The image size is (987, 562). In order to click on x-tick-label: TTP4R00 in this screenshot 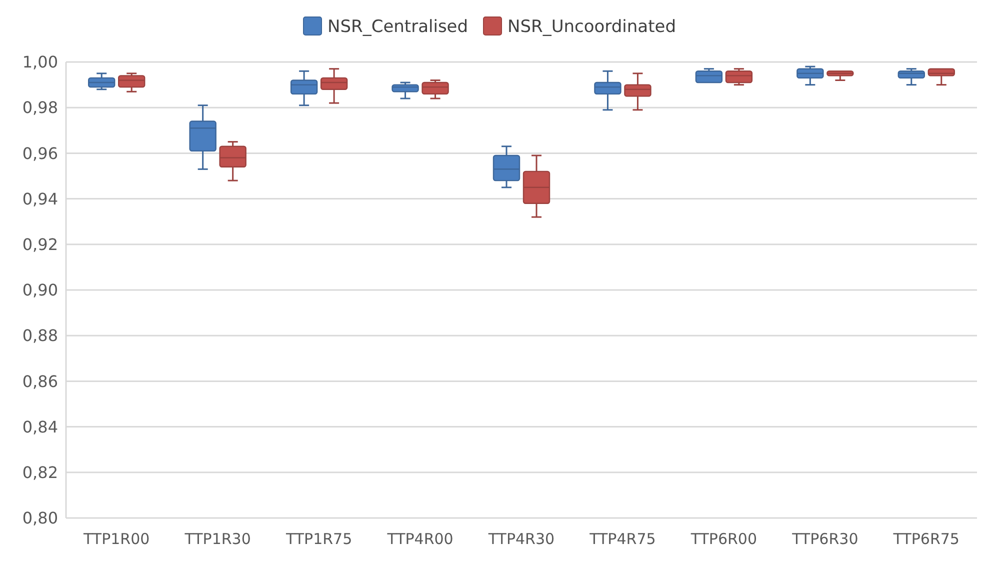, I will do `click(420, 539)`.